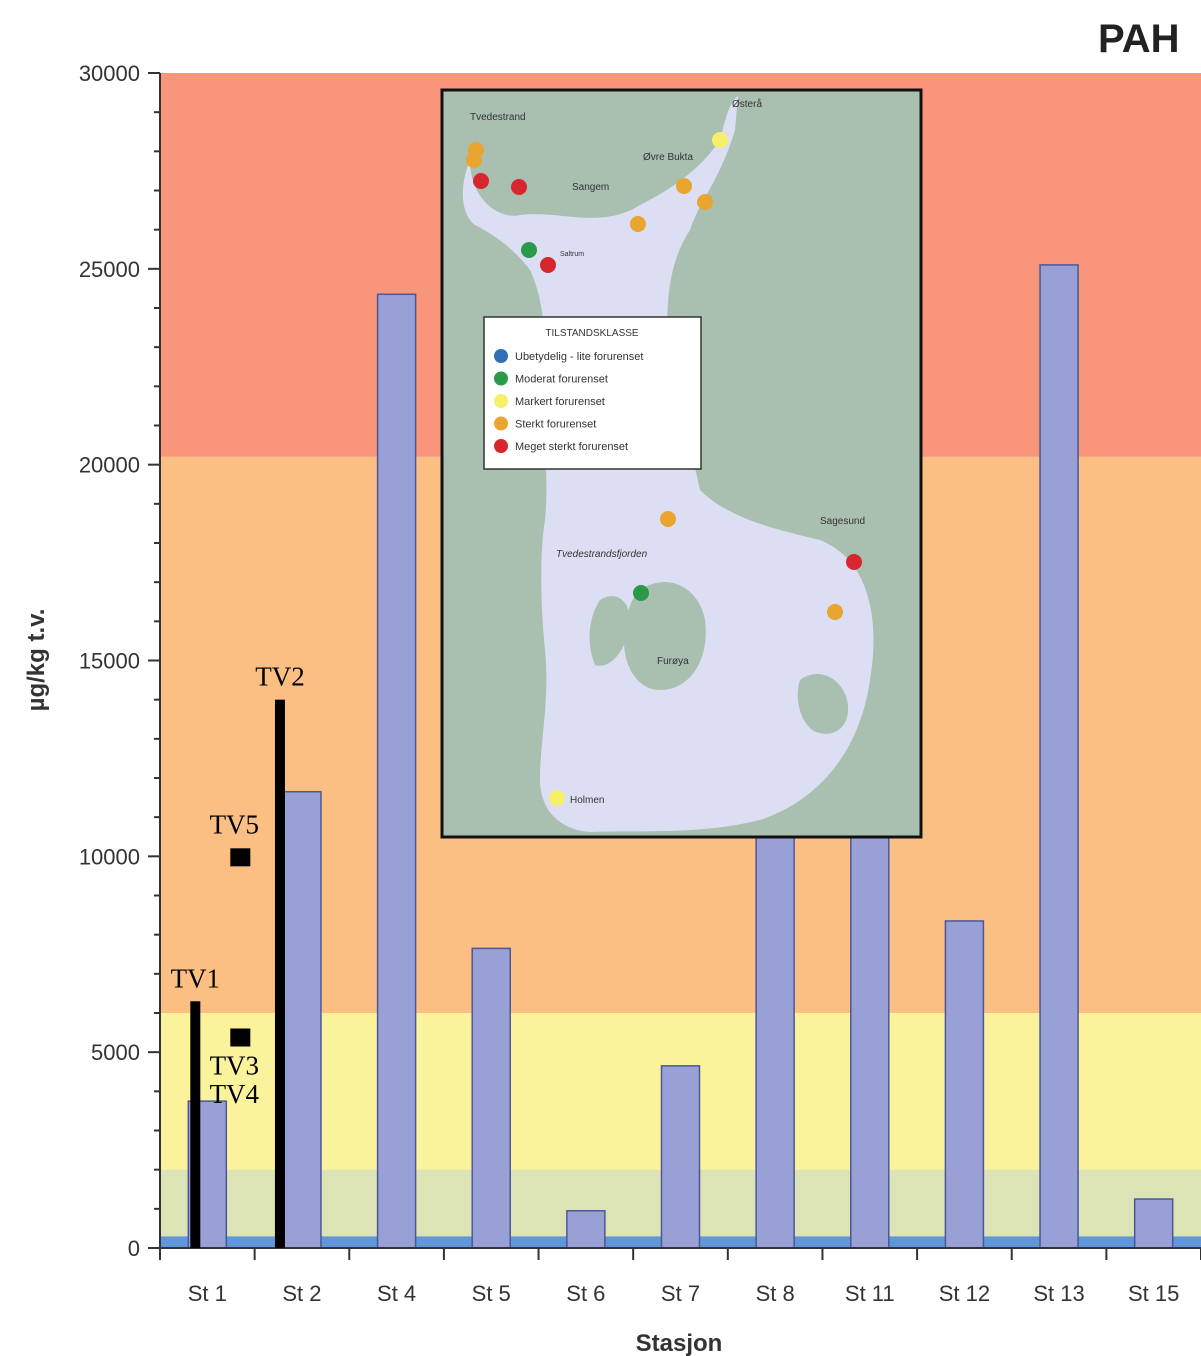 This screenshot has height=1356, width=1201. I want to click on x-tick-label: St 13, so click(1058, 1293).